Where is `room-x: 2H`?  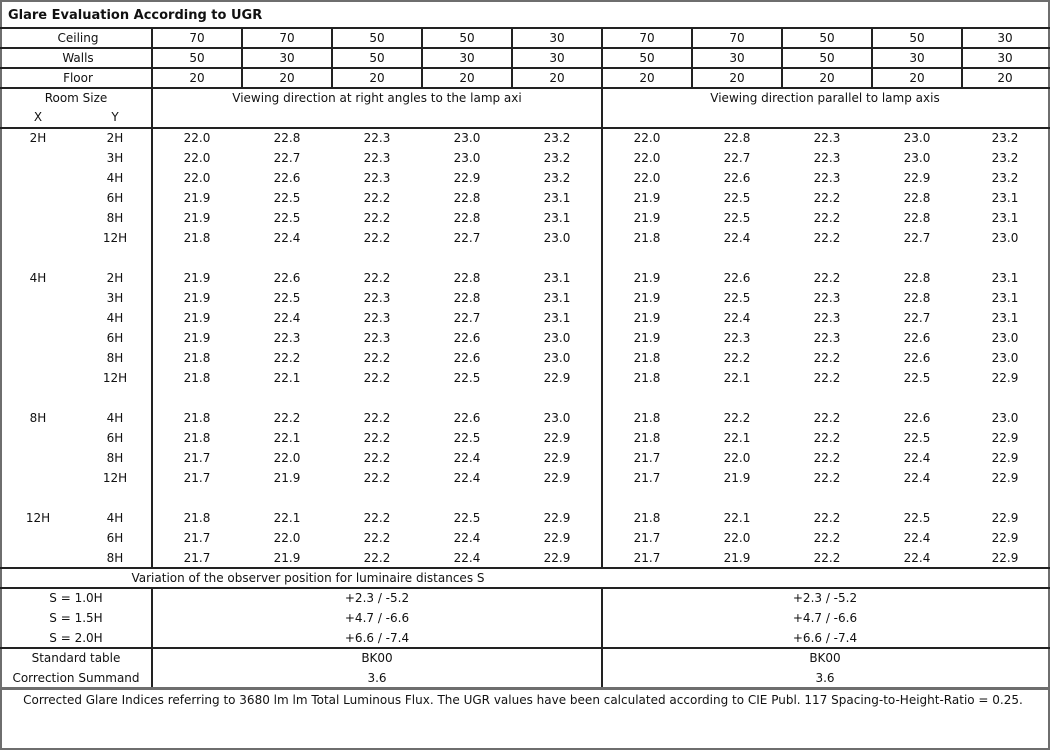 room-x: 2H is located at coordinates (38, 138).